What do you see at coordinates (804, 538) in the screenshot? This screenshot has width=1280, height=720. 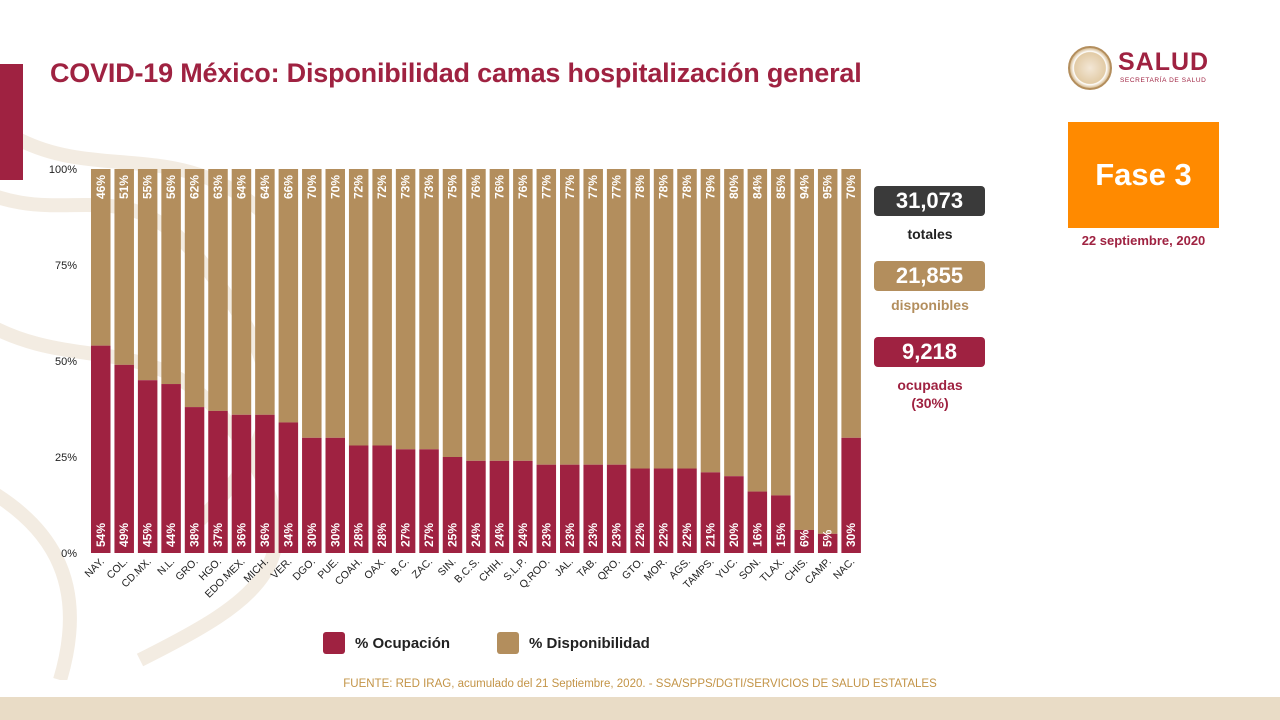 I see `data-label-ocupacion: 6%` at bounding box center [804, 538].